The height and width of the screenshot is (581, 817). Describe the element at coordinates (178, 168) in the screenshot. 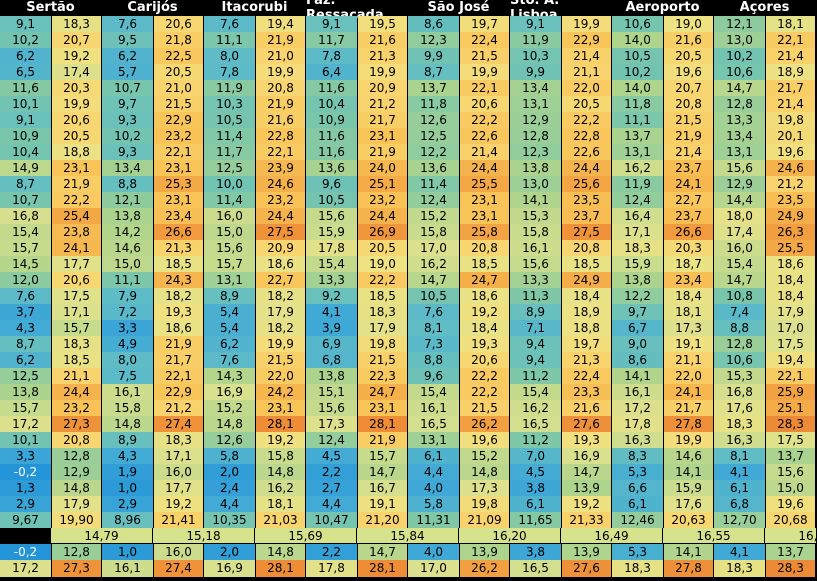

I see `max-temp-cell: 23,1` at that location.